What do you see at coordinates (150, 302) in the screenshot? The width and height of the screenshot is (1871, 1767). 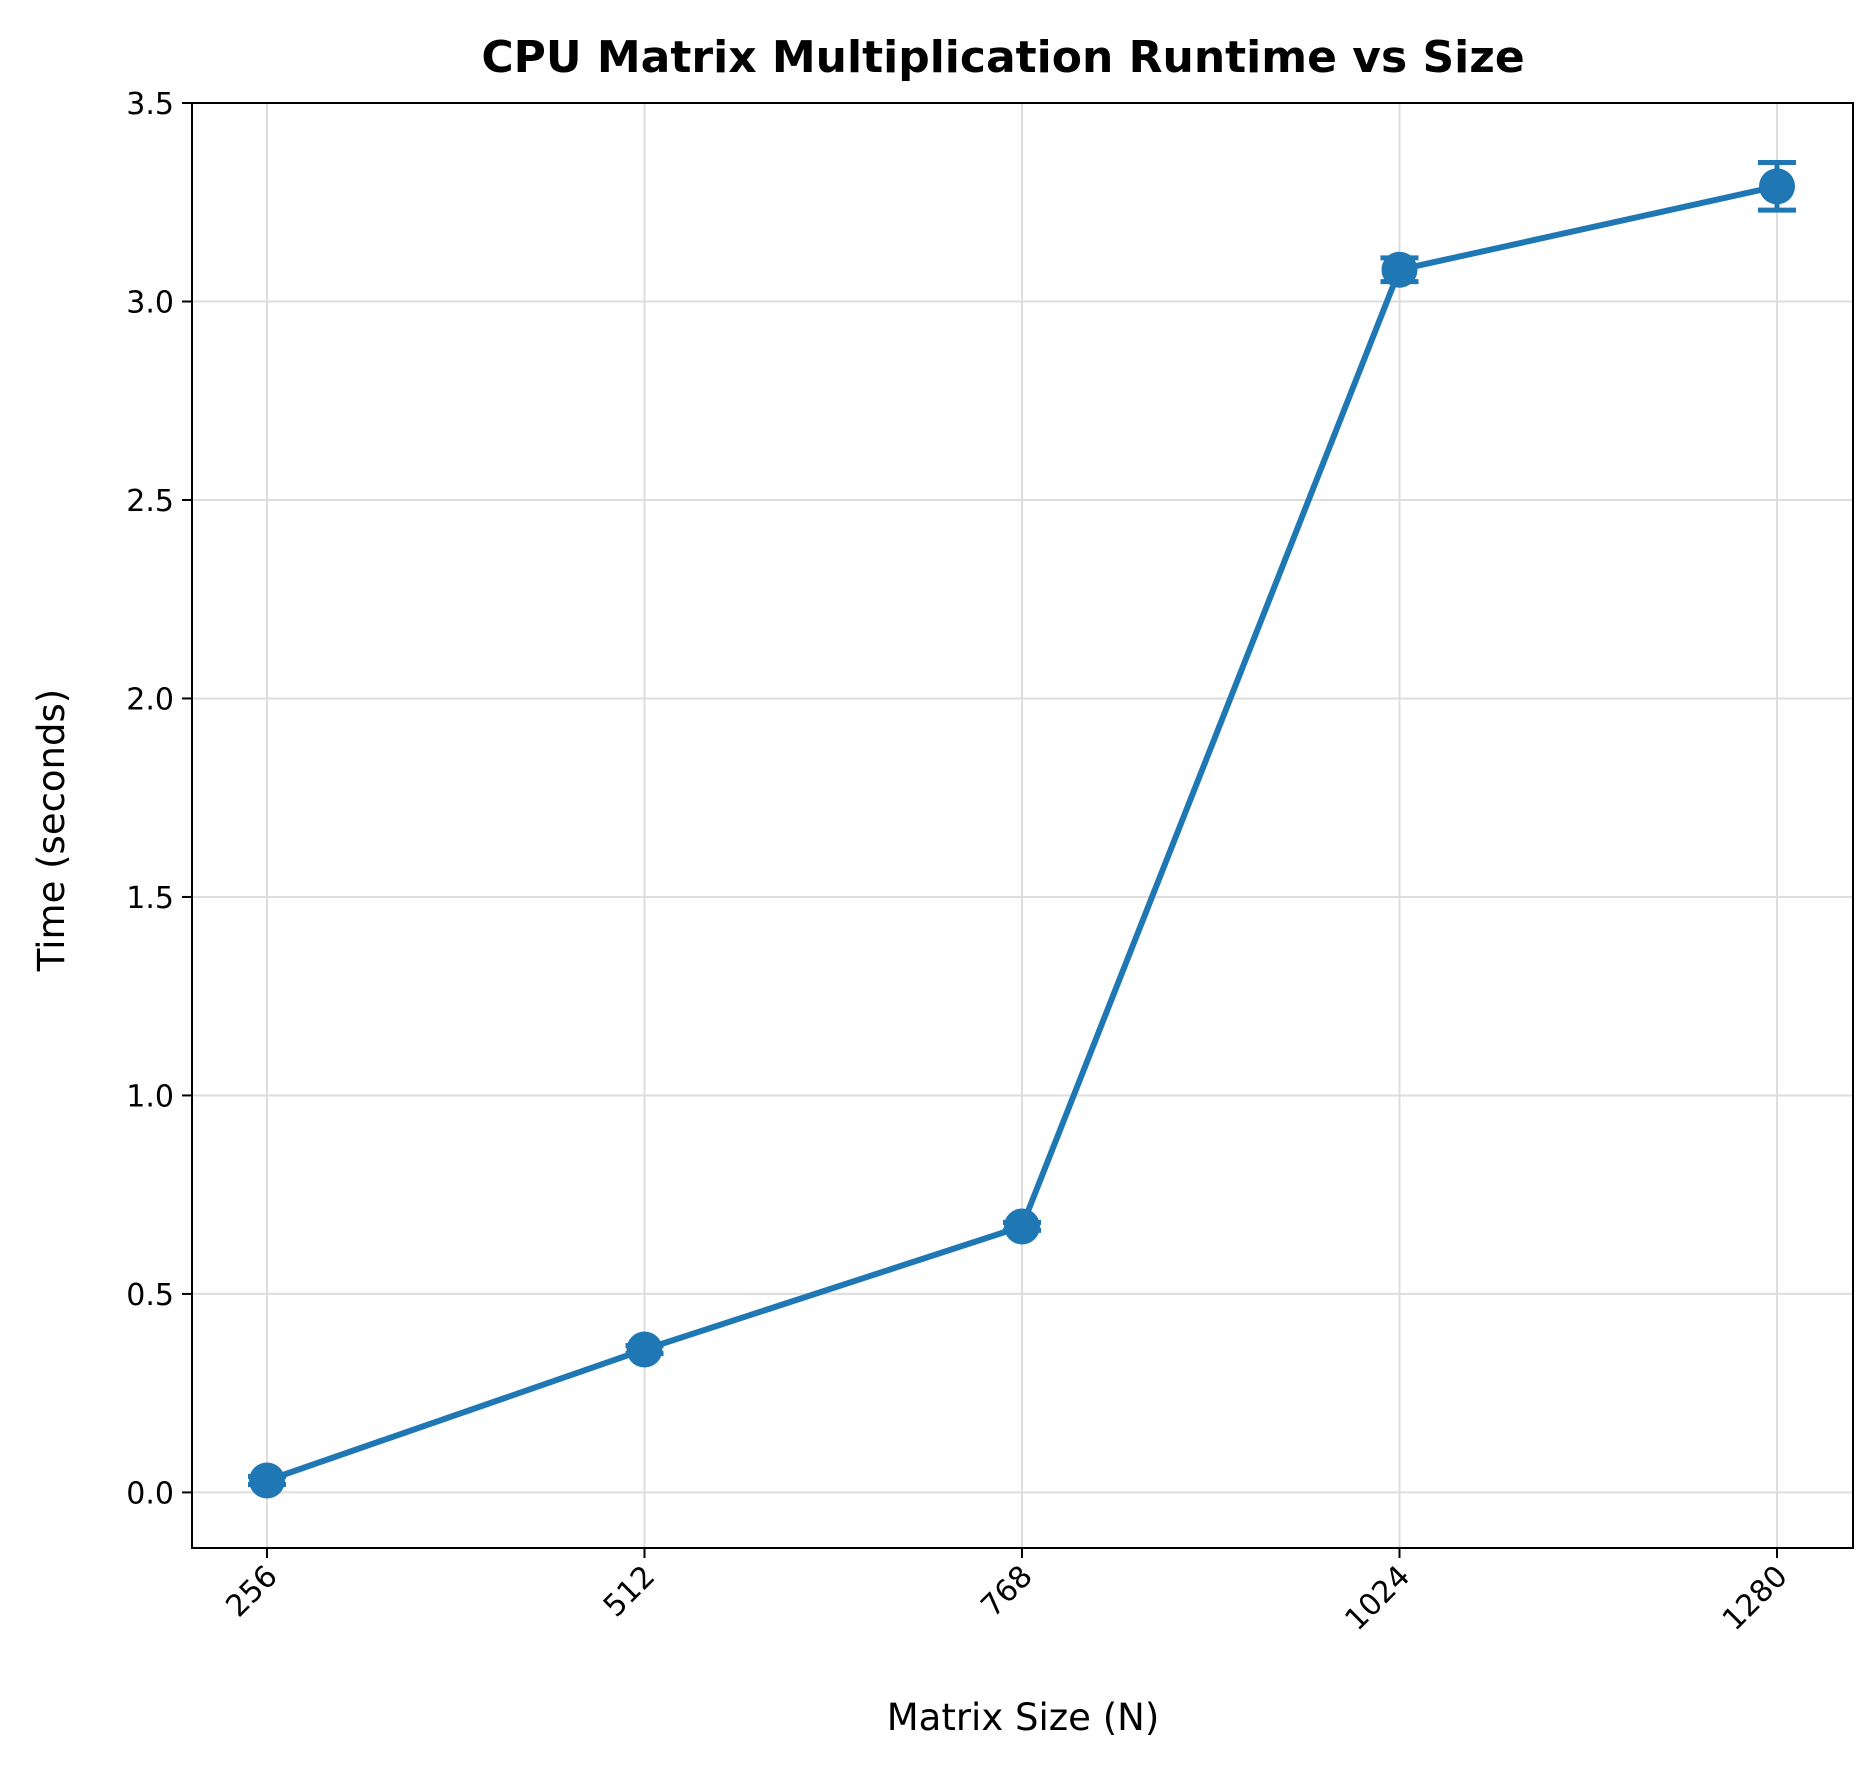 I see `y-tick-label: 3.0` at bounding box center [150, 302].